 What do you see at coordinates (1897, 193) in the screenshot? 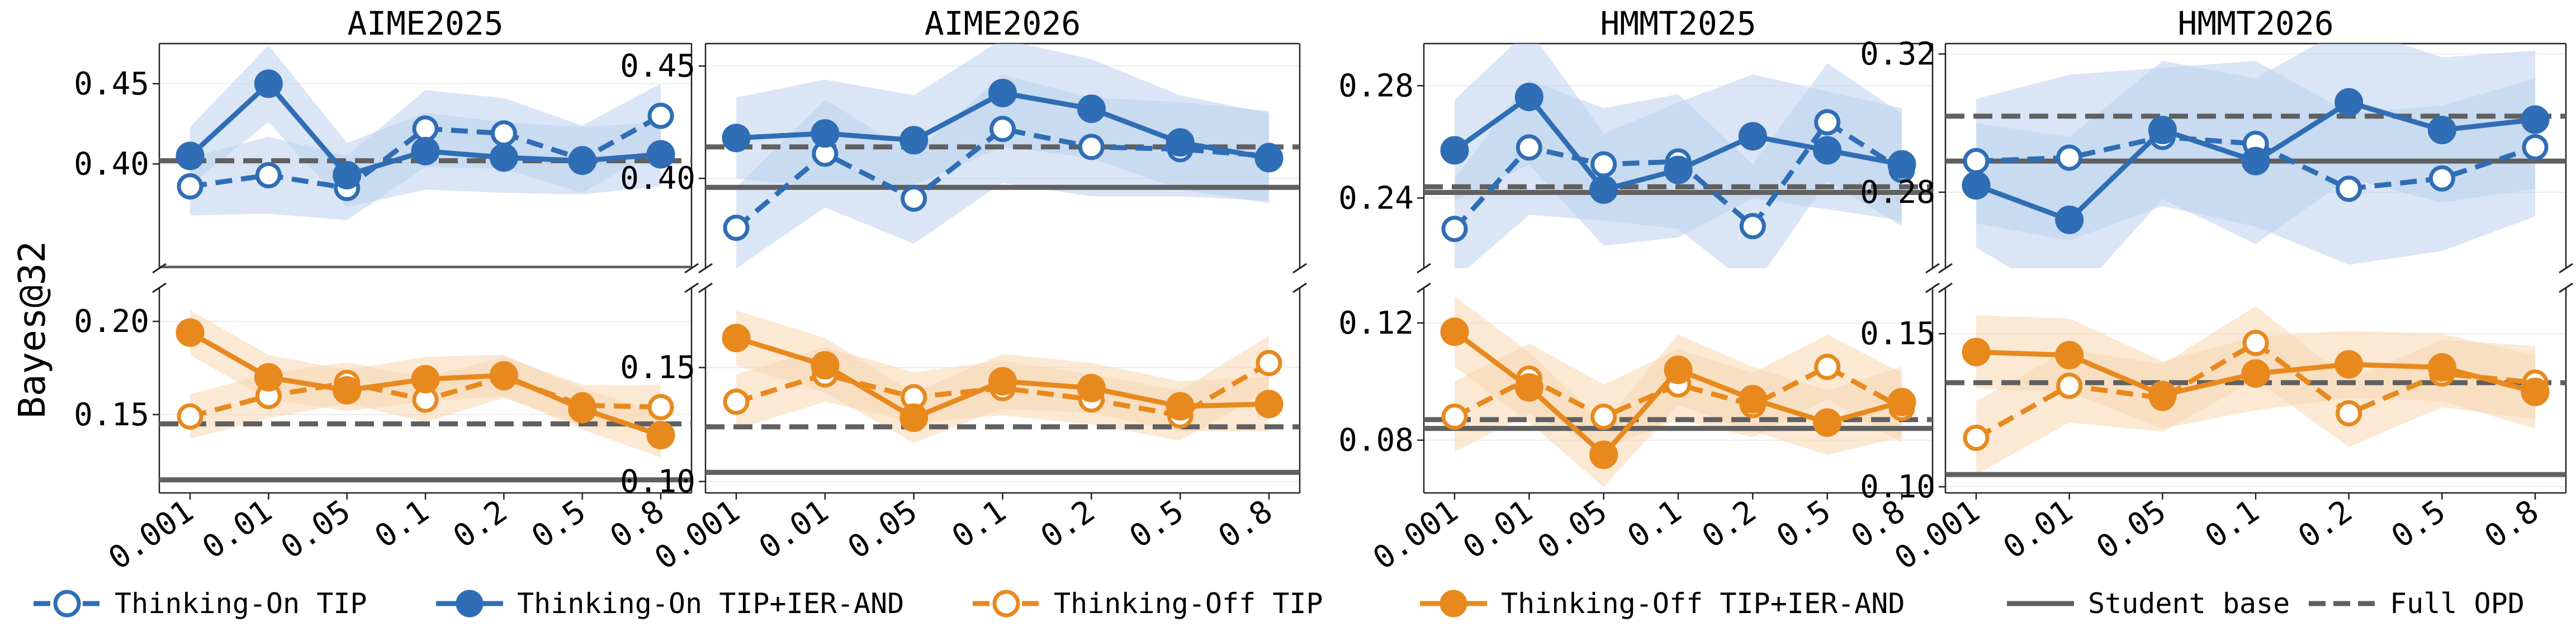
I see `y-tick-label: 0.28` at bounding box center [1897, 193].